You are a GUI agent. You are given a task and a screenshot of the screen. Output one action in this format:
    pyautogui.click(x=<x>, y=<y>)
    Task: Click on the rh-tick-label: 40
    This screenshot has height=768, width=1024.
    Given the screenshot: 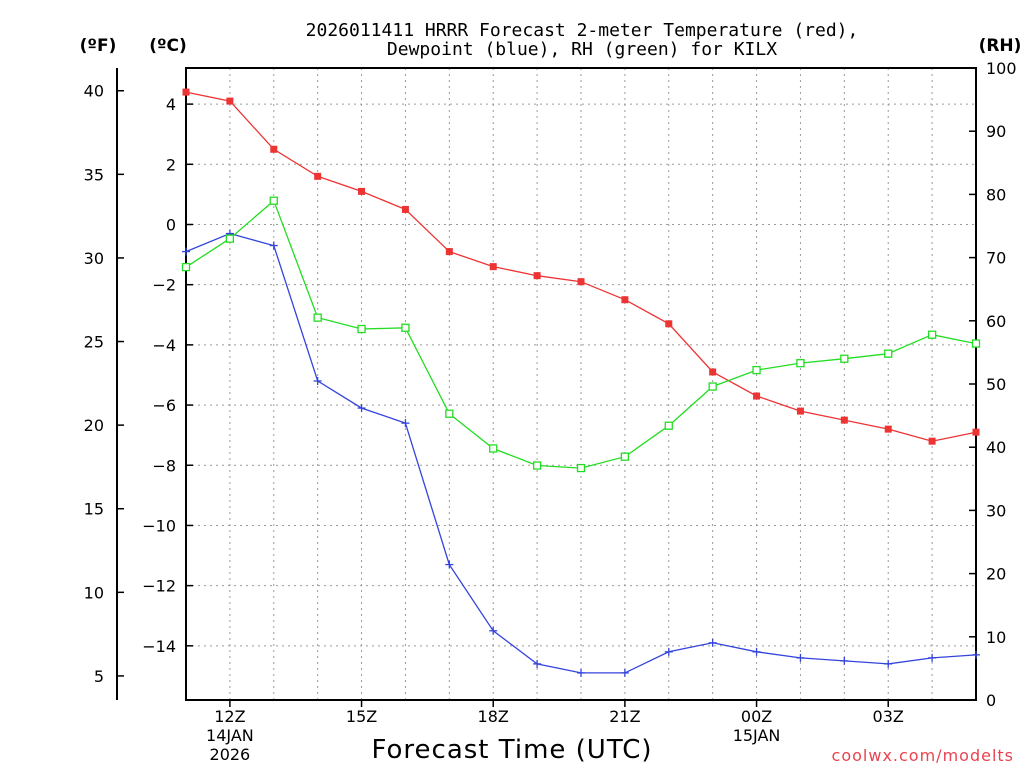 What is the action you would take?
    pyautogui.click(x=996, y=447)
    